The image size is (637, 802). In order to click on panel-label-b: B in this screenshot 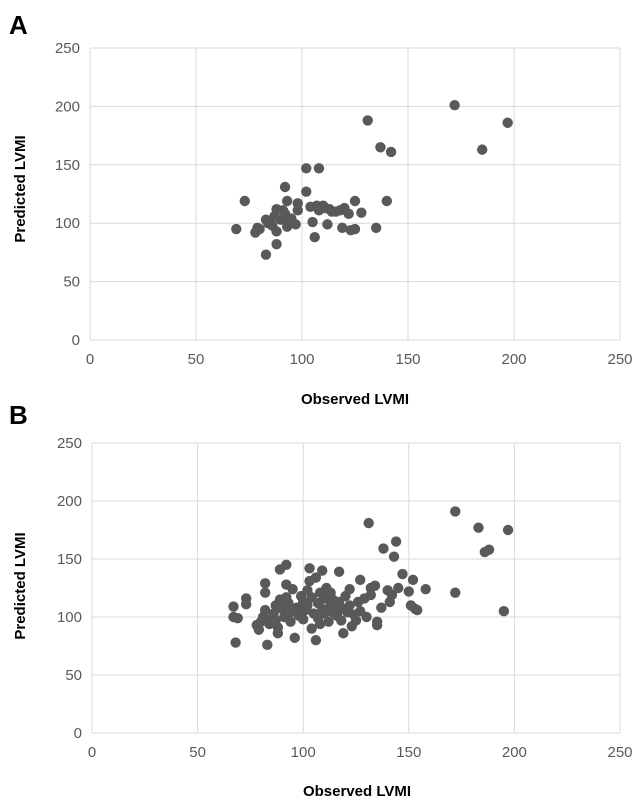, I will do `click(18, 415)`.